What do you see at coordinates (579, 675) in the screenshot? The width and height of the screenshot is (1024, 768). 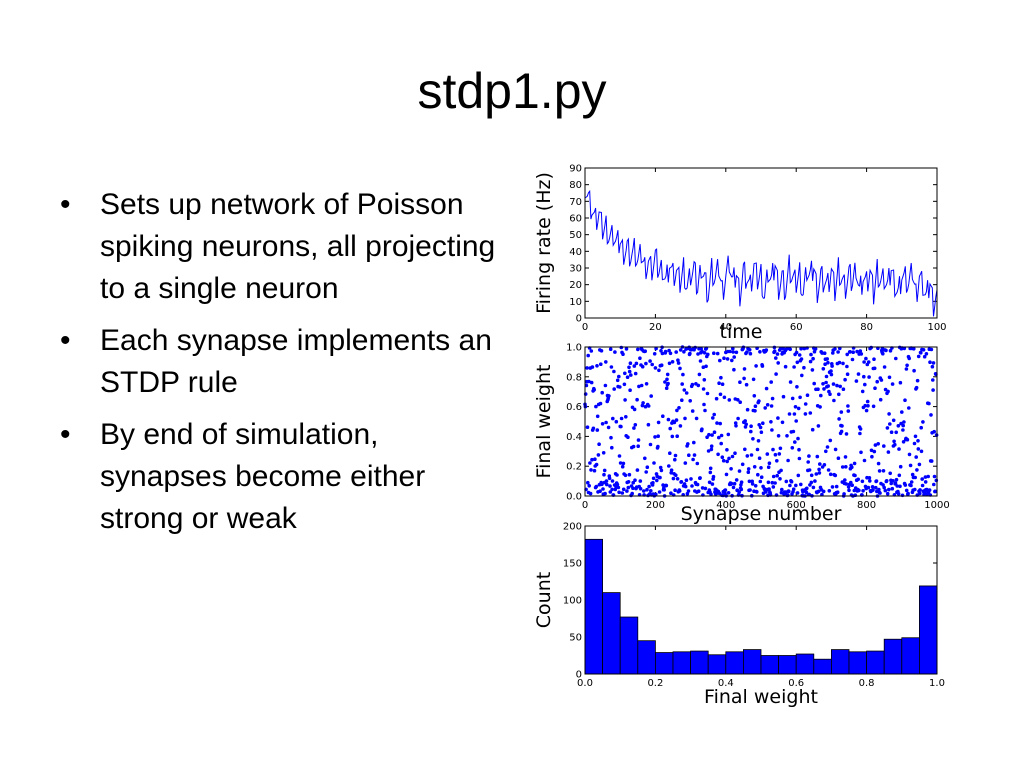 I see `y-tick-label: 0` at bounding box center [579, 675].